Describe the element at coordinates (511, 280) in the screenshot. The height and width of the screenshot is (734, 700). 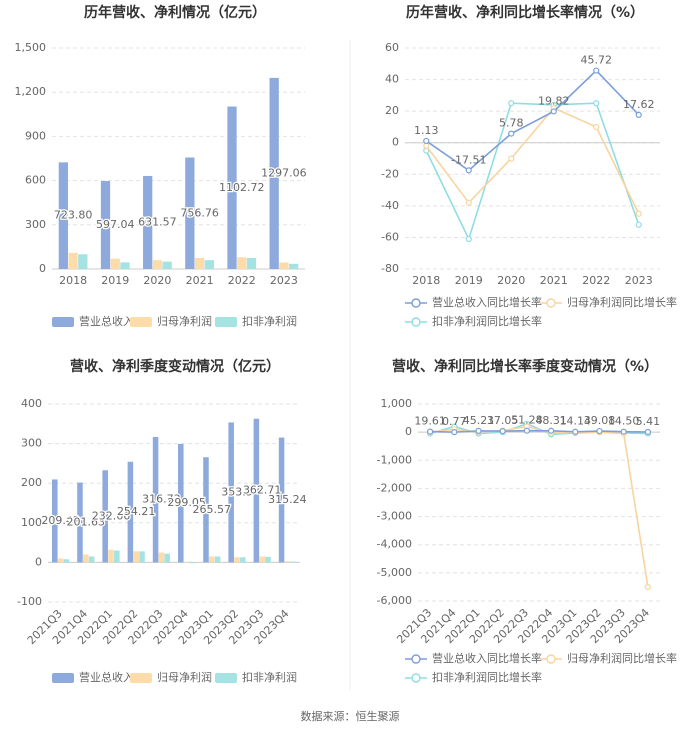
I see `x-tick-label: 2020` at that location.